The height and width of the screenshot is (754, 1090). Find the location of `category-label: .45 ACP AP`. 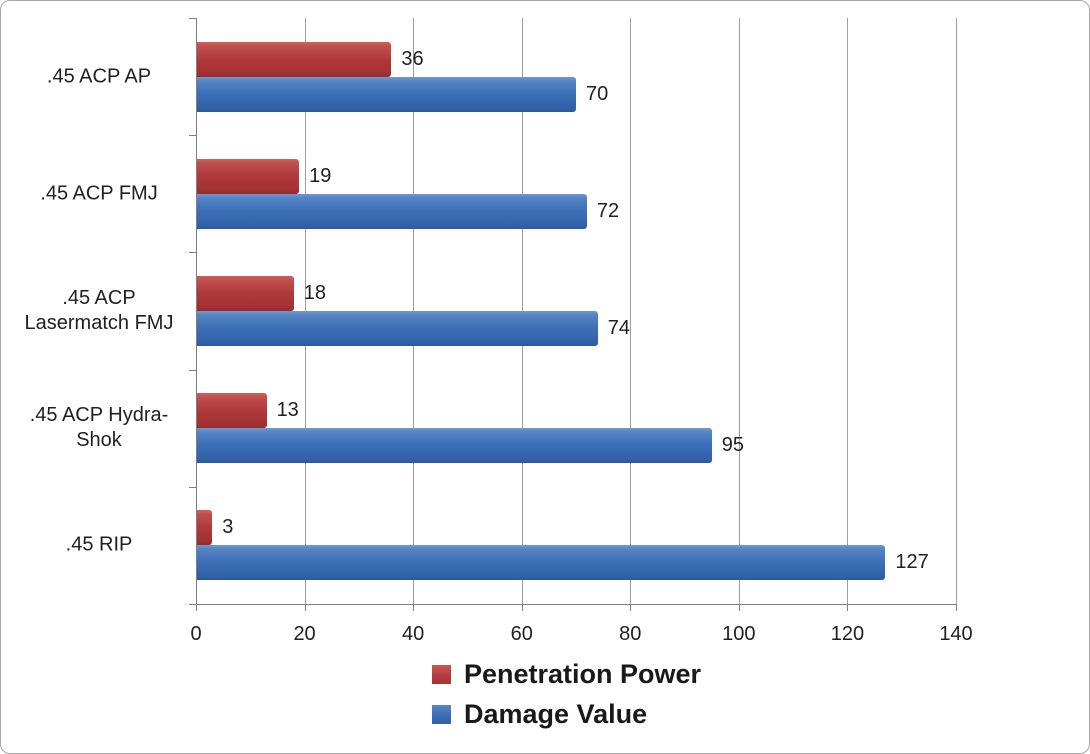

category-label: .45 ACP AP is located at coordinates (99, 76).